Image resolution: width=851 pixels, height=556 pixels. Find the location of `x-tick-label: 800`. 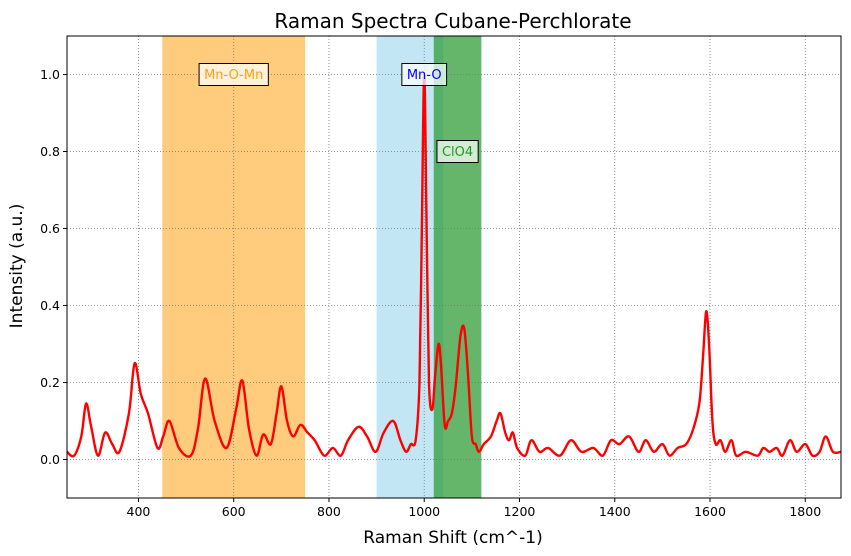

x-tick-label: 800 is located at coordinates (329, 511).